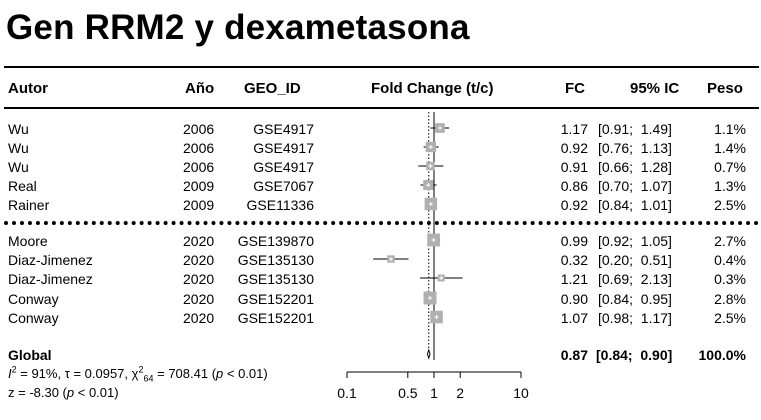 The width and height of the screenshot is (761, 420). Describe the element at coordinates (730, 167) in the screenshot. I see `row-peso: 0.7%` at that location.